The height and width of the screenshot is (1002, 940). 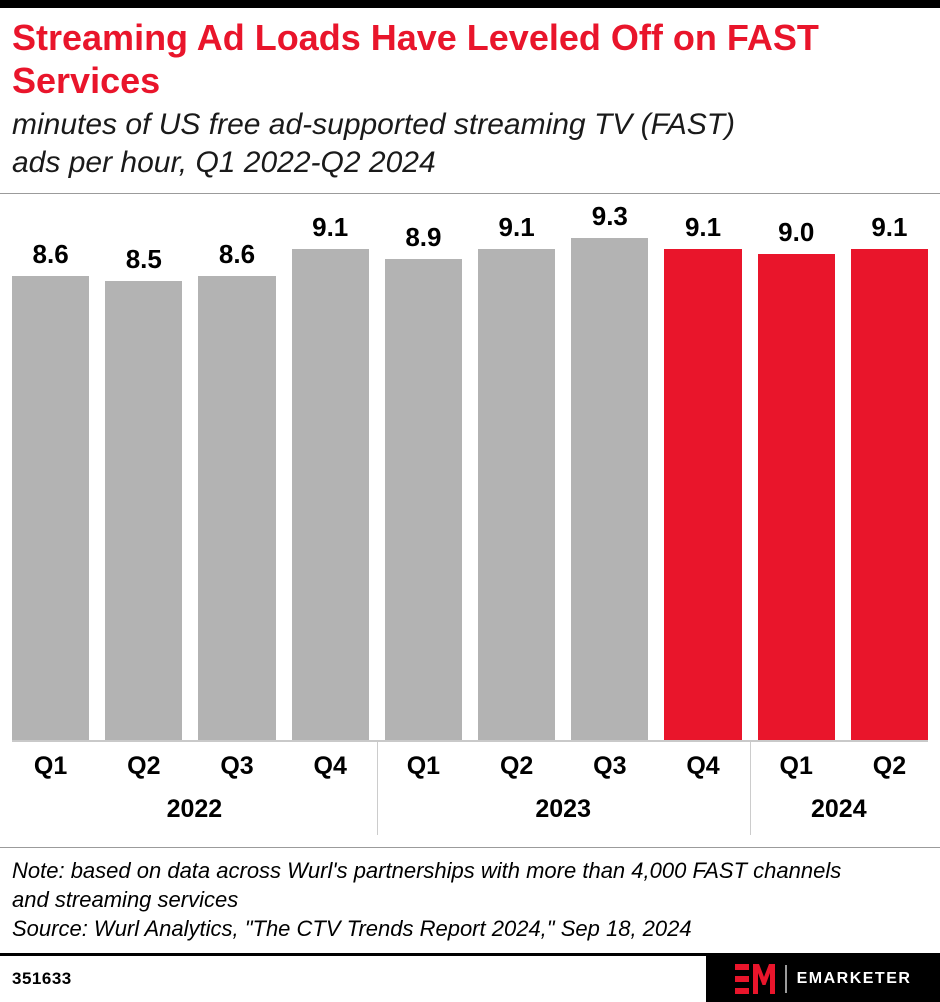 I want to click on bar-value-label: 8.5, so click(x=143, y=259).